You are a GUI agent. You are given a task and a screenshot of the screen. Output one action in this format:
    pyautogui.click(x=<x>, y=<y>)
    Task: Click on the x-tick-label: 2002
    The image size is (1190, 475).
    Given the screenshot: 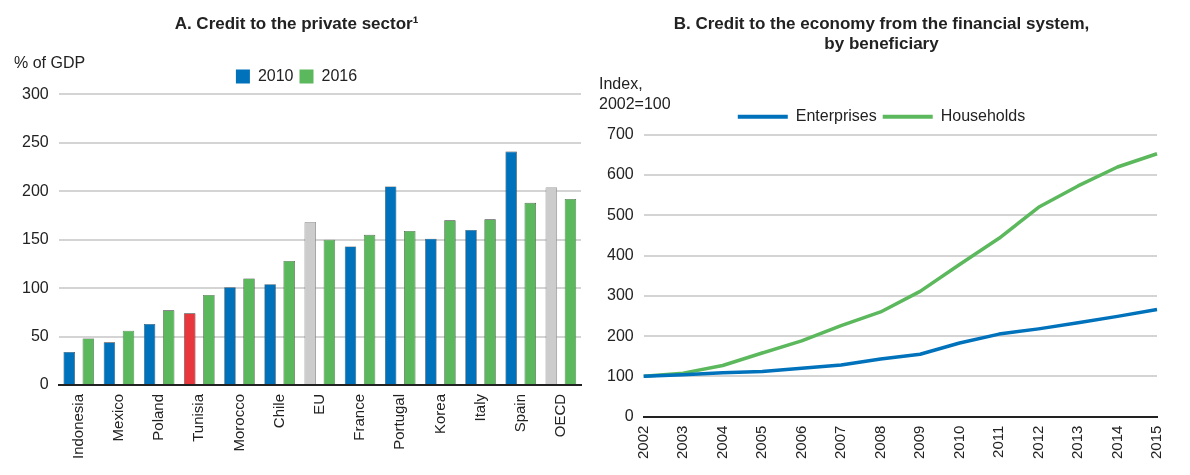 What is the action you would take?
    pyautogui.click(x=642, y=442)
    